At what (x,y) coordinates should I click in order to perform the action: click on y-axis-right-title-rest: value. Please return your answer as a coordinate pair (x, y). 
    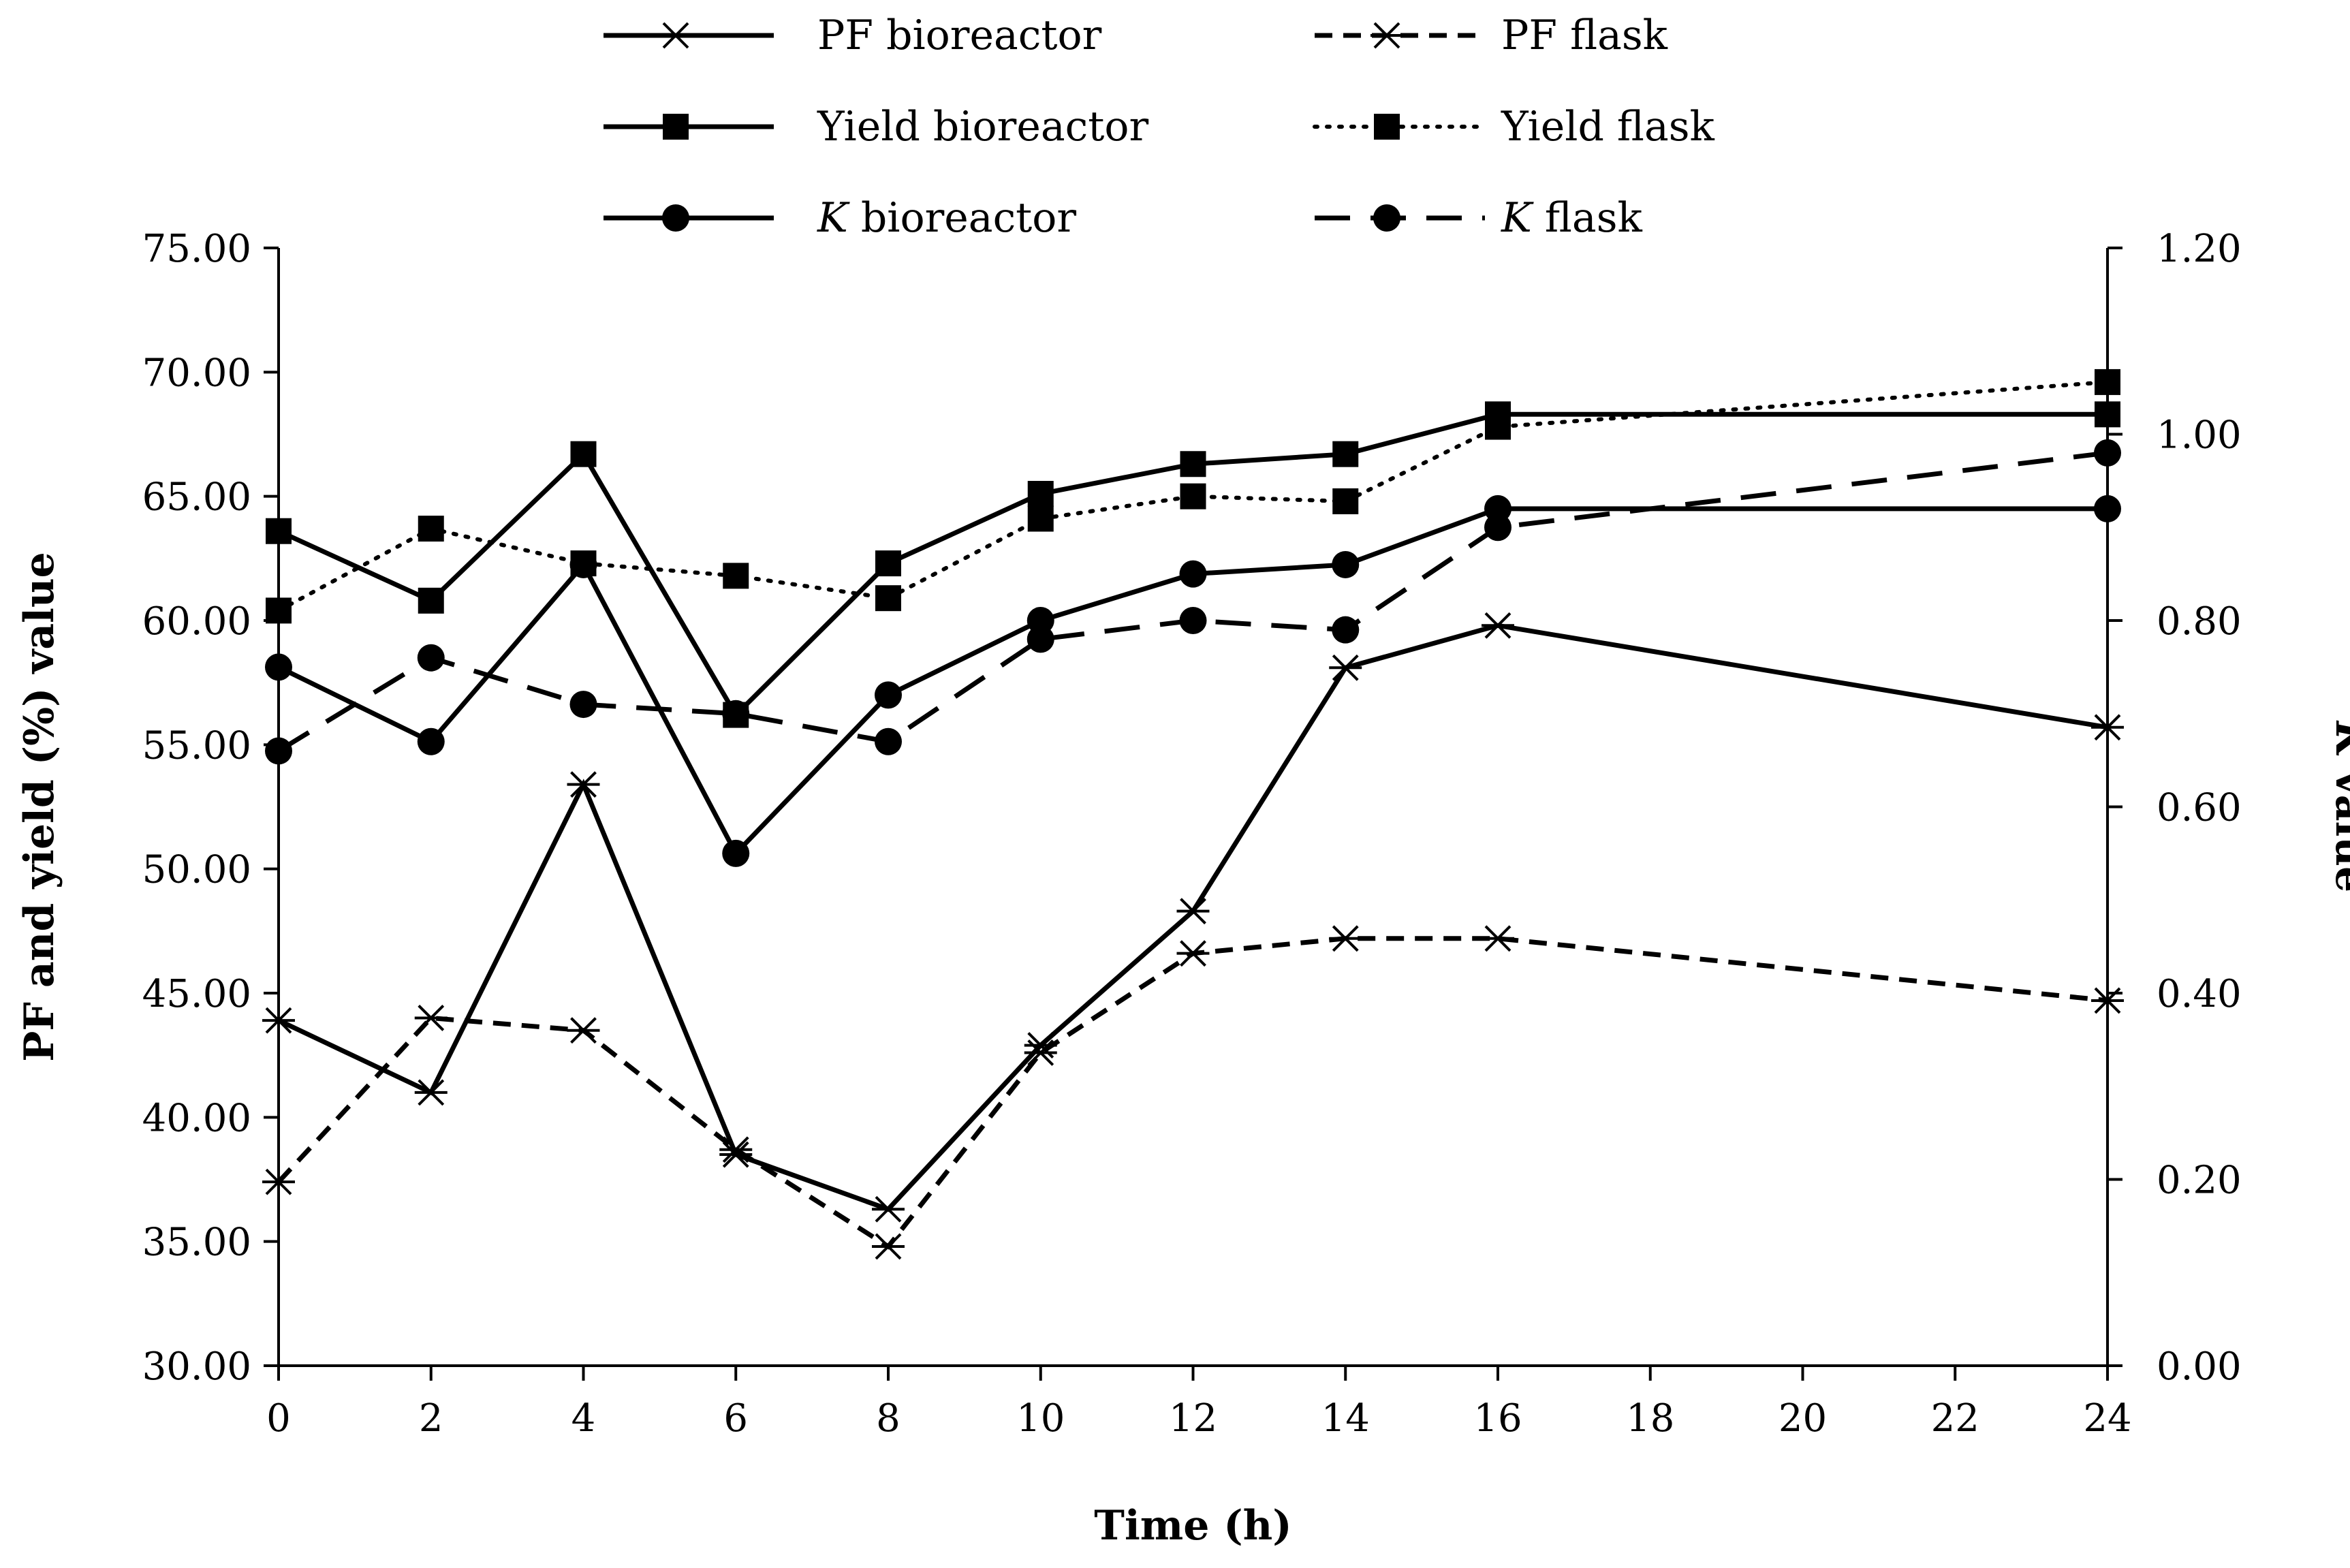
    Looking at the image, I should click on (2338, 824).